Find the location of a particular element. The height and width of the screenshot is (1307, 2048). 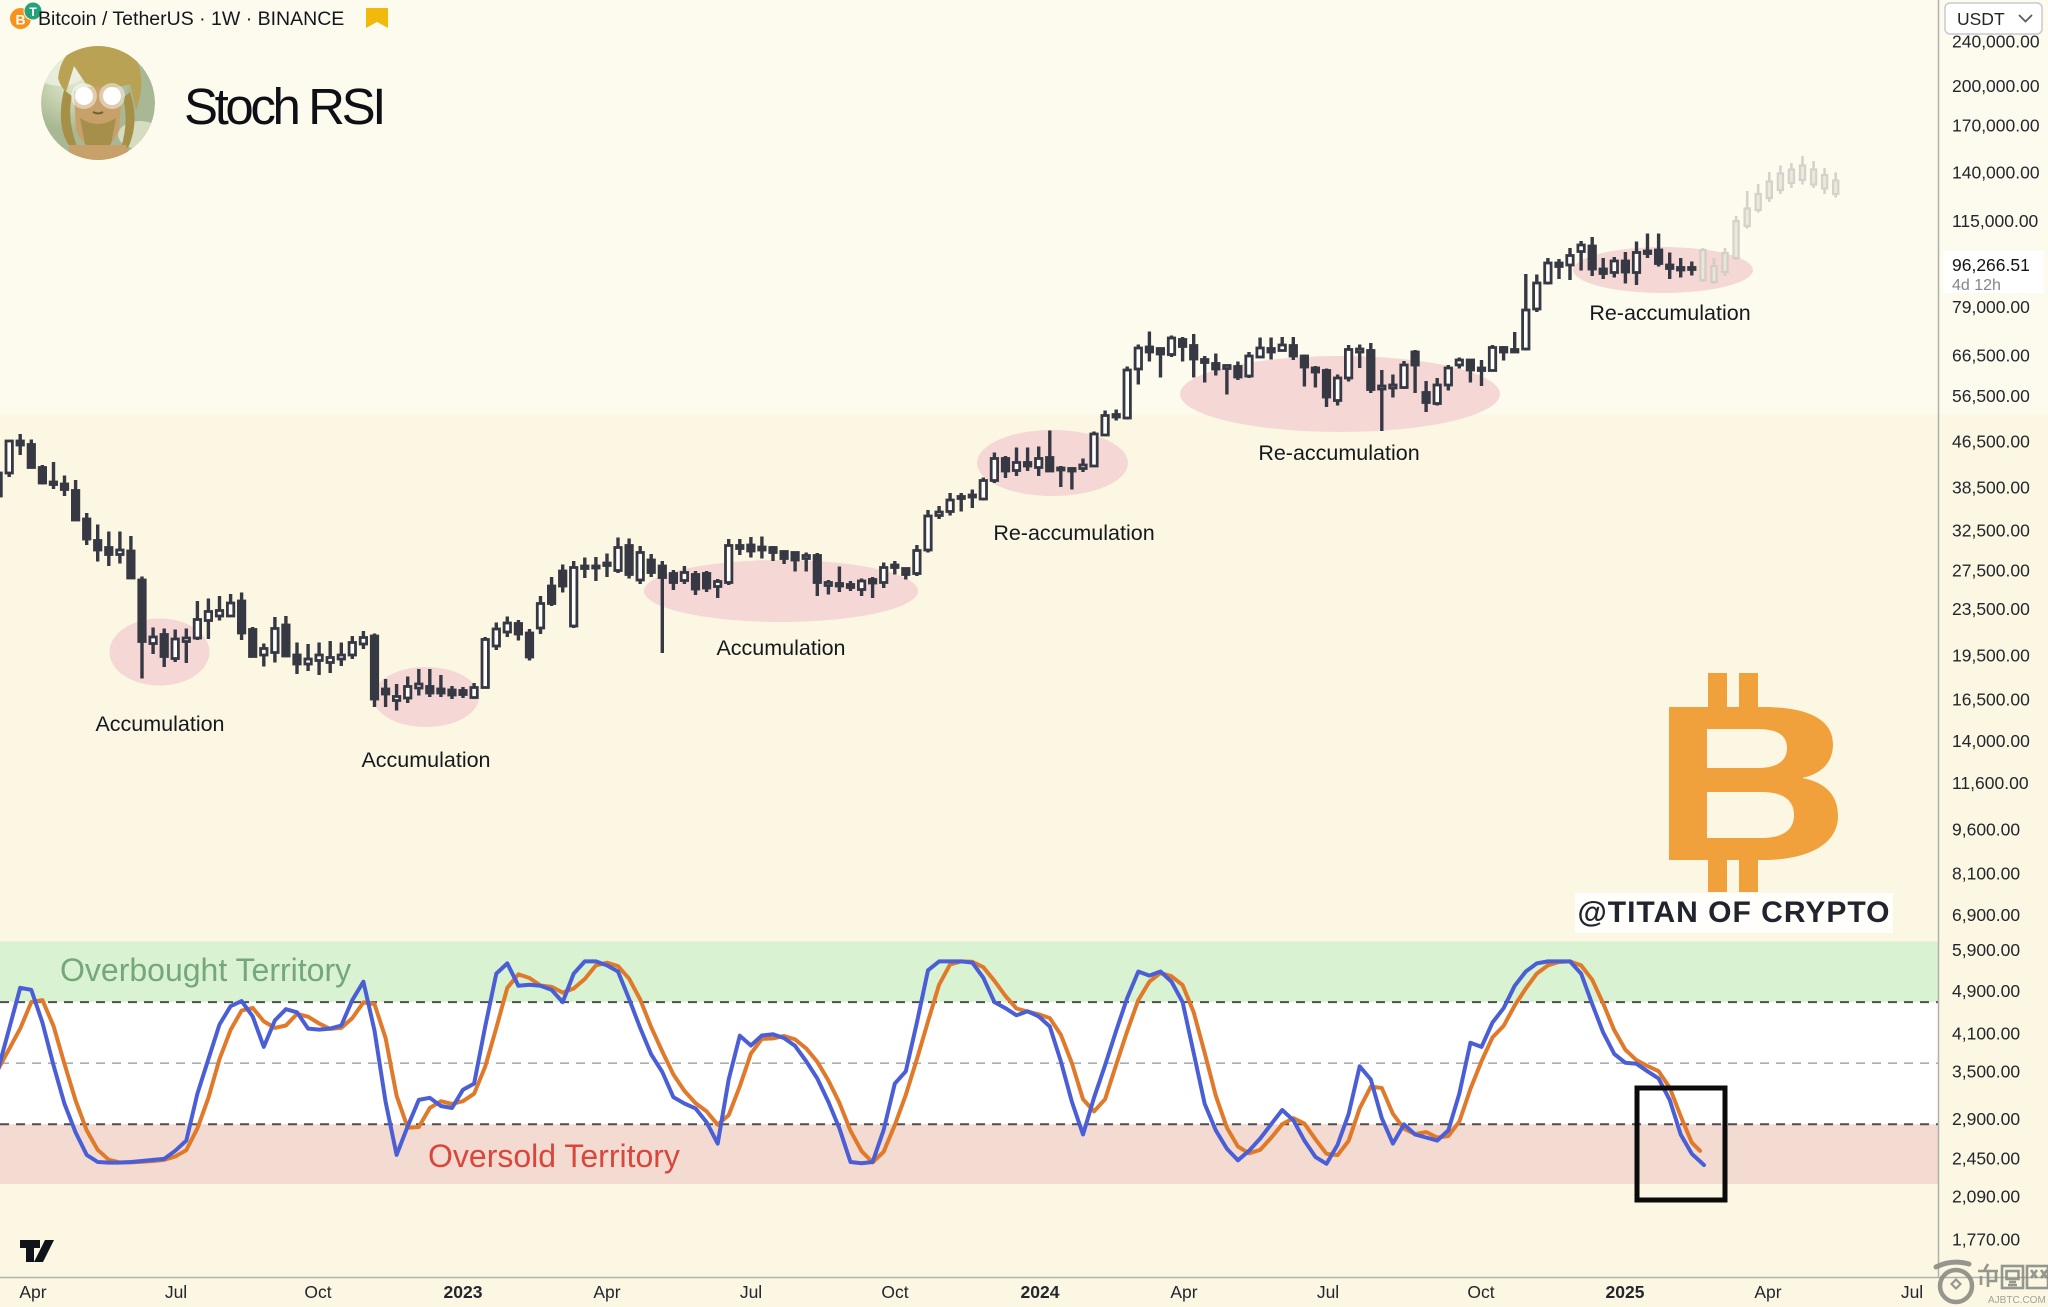

svg-text: Stoch RSI is located at coordinates (283, 106).